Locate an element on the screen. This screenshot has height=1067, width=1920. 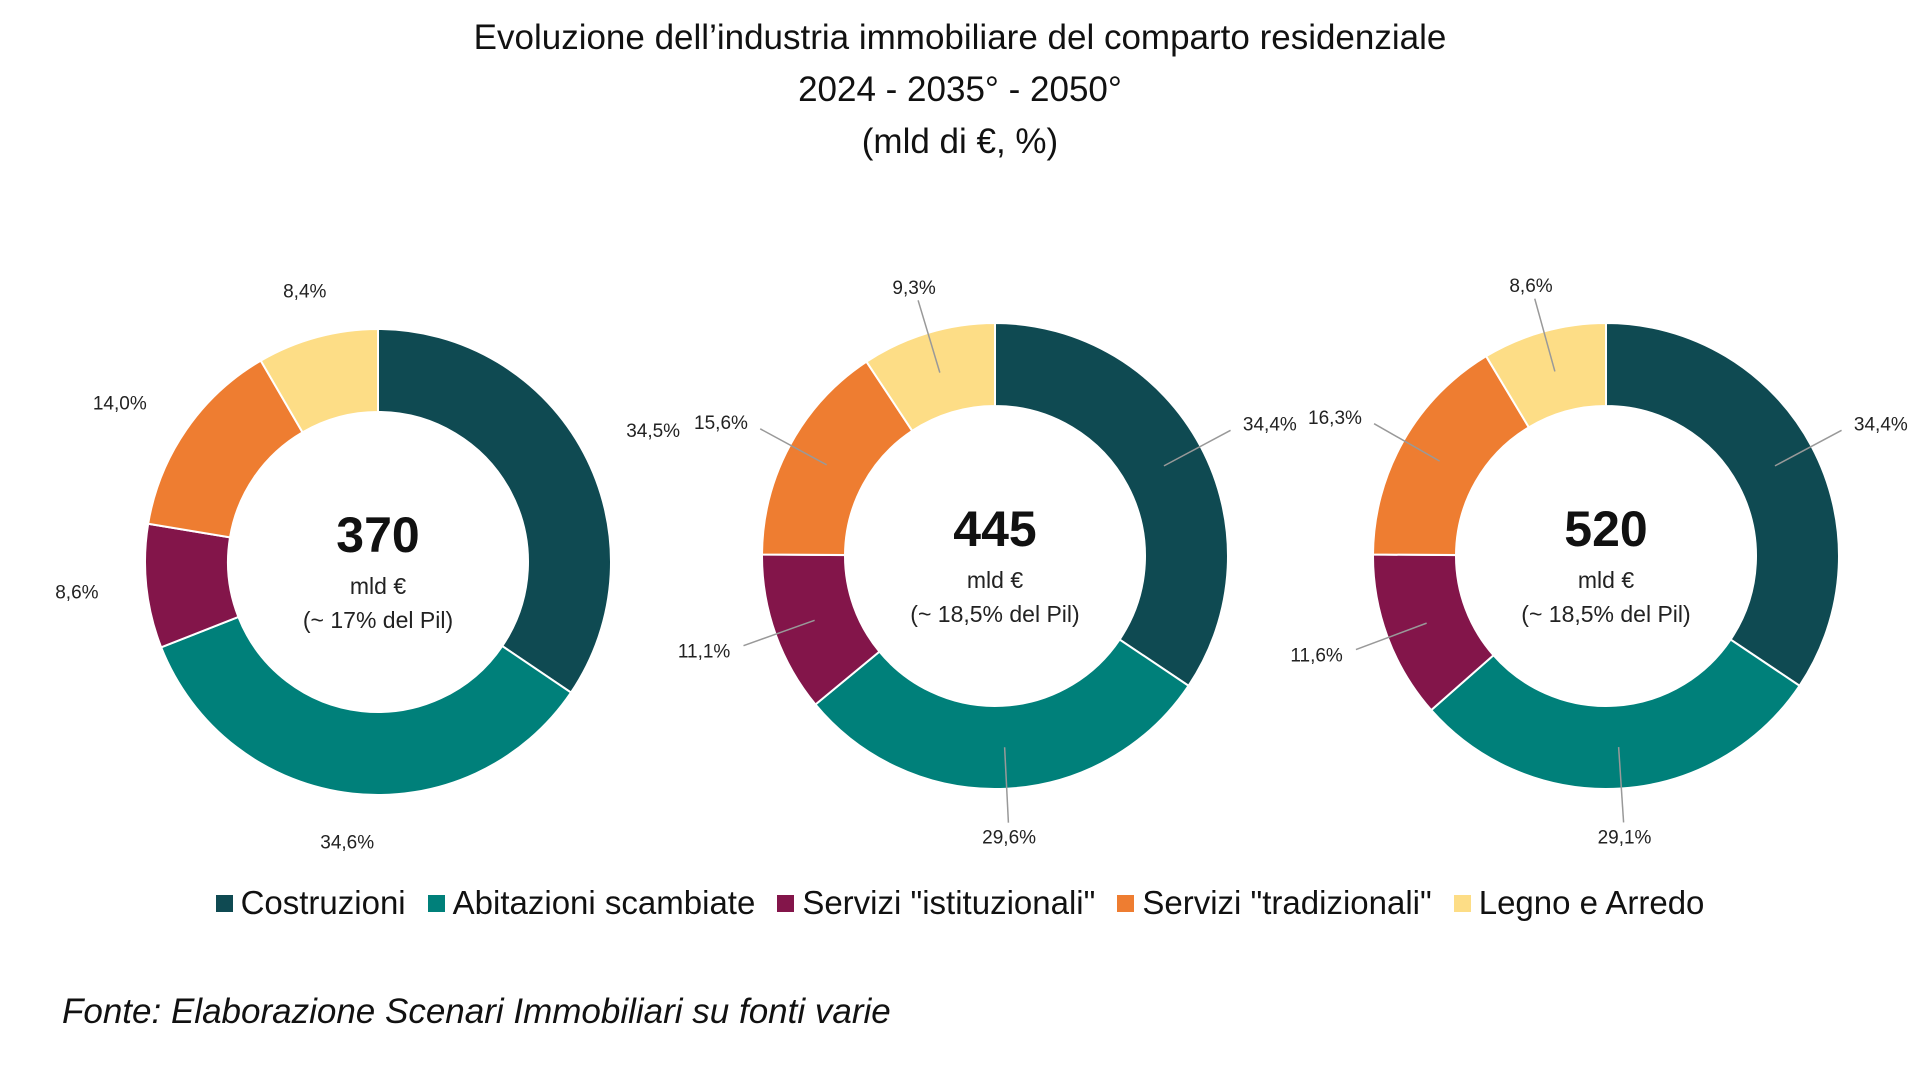
legend-label: Servizi "tradizionali" is located at coordinates (1287, 902).